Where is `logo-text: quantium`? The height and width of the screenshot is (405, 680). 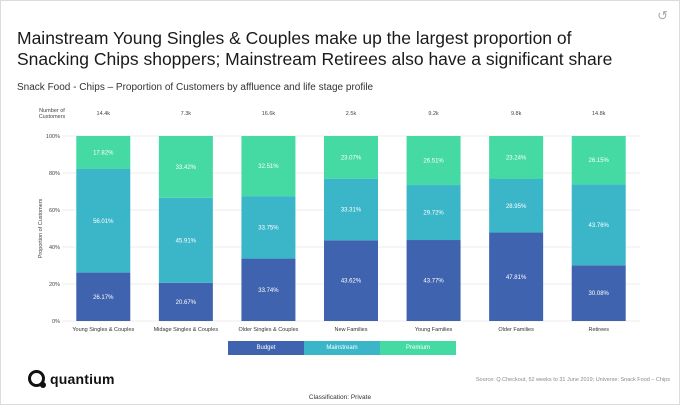
logo-text: quantium is located at coordinates (82, 378).